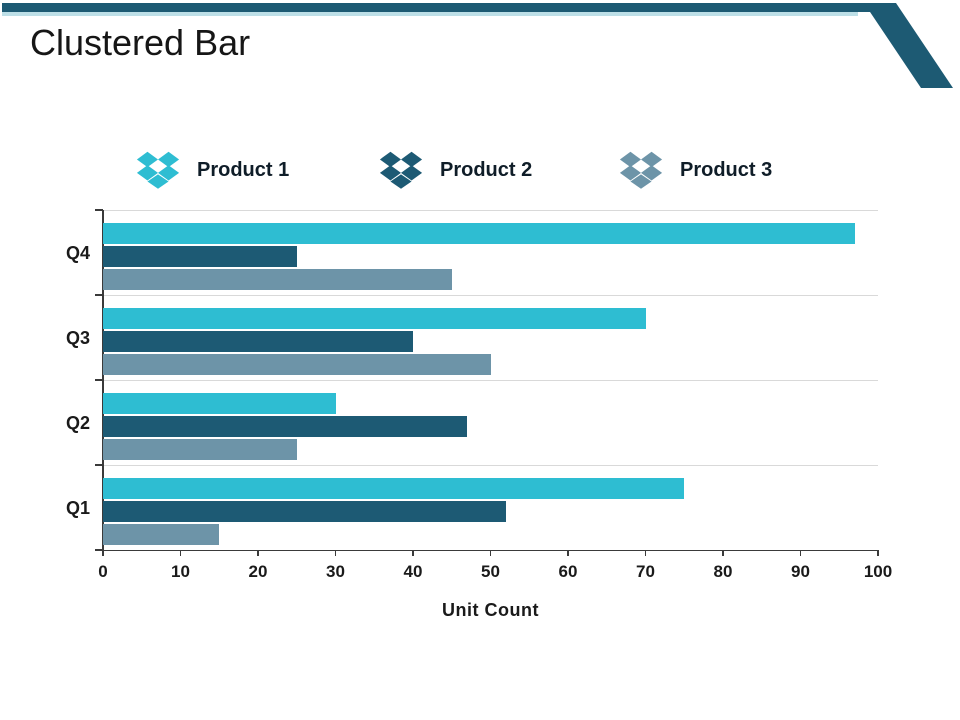 The height and width of the screenshot is (720, 960). What do you see at coordinates (800, 571) in the screenshot?
I see `x-tick-label-90: 90` at bounding box center [800, 571].